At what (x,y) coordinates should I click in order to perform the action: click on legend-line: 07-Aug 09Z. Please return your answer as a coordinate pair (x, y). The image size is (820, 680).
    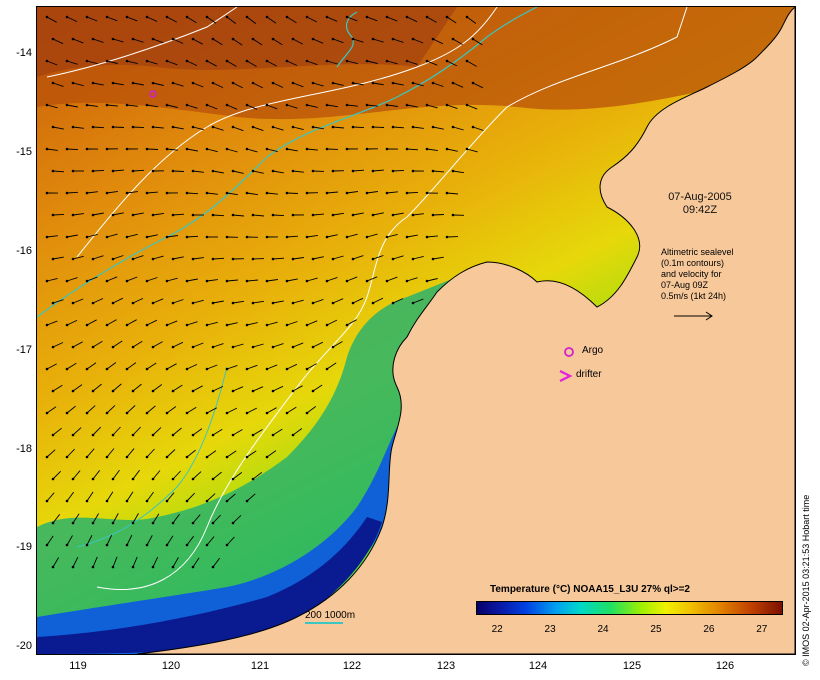
    Looking at the image, I should click on (685, 285).